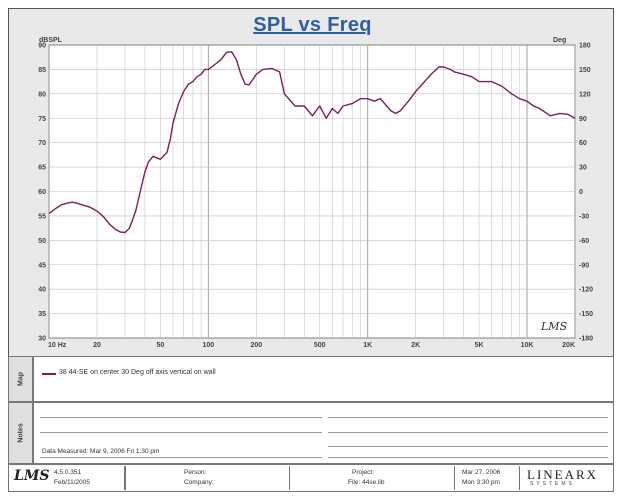  Describe the element at coordinates (42, 314) in the screenshot. I see `y-tick-label-left: 35` at that location.